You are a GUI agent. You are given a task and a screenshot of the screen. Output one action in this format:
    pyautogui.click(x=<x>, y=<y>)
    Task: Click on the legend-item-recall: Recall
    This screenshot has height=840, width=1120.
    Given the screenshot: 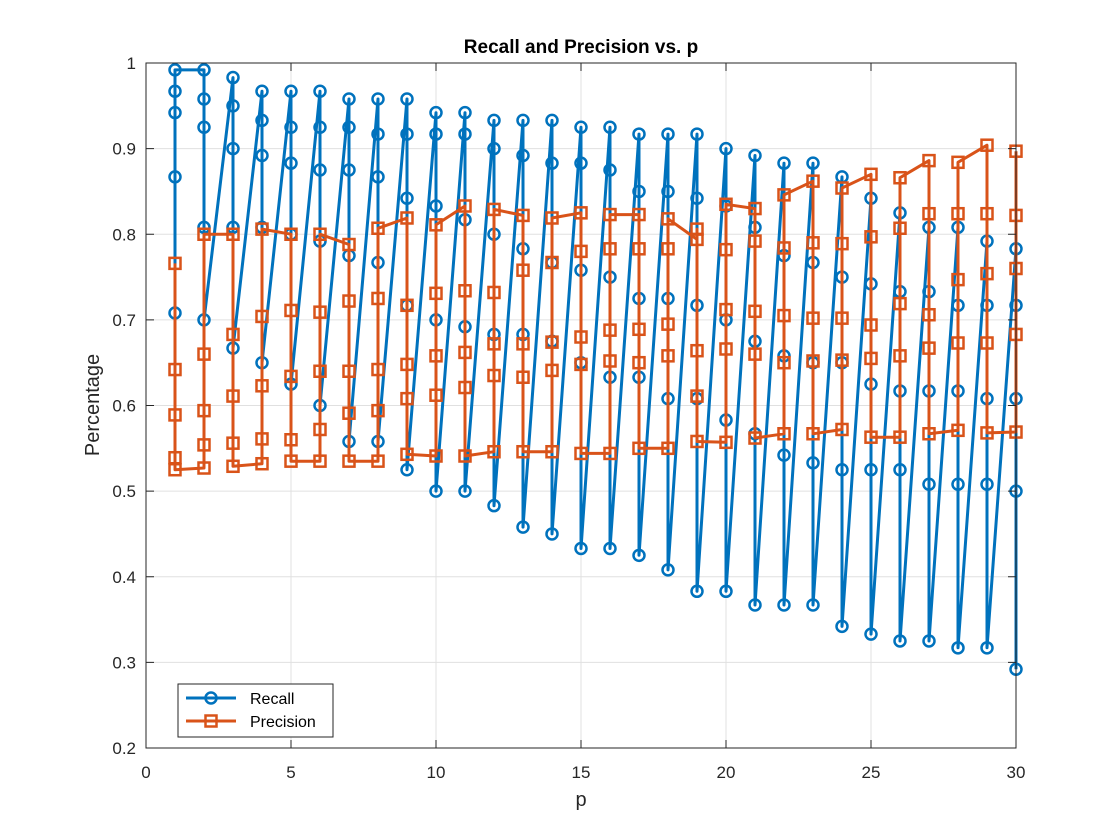 What is the action you would take?
    pyautogui.click(x=240, y=699)
    